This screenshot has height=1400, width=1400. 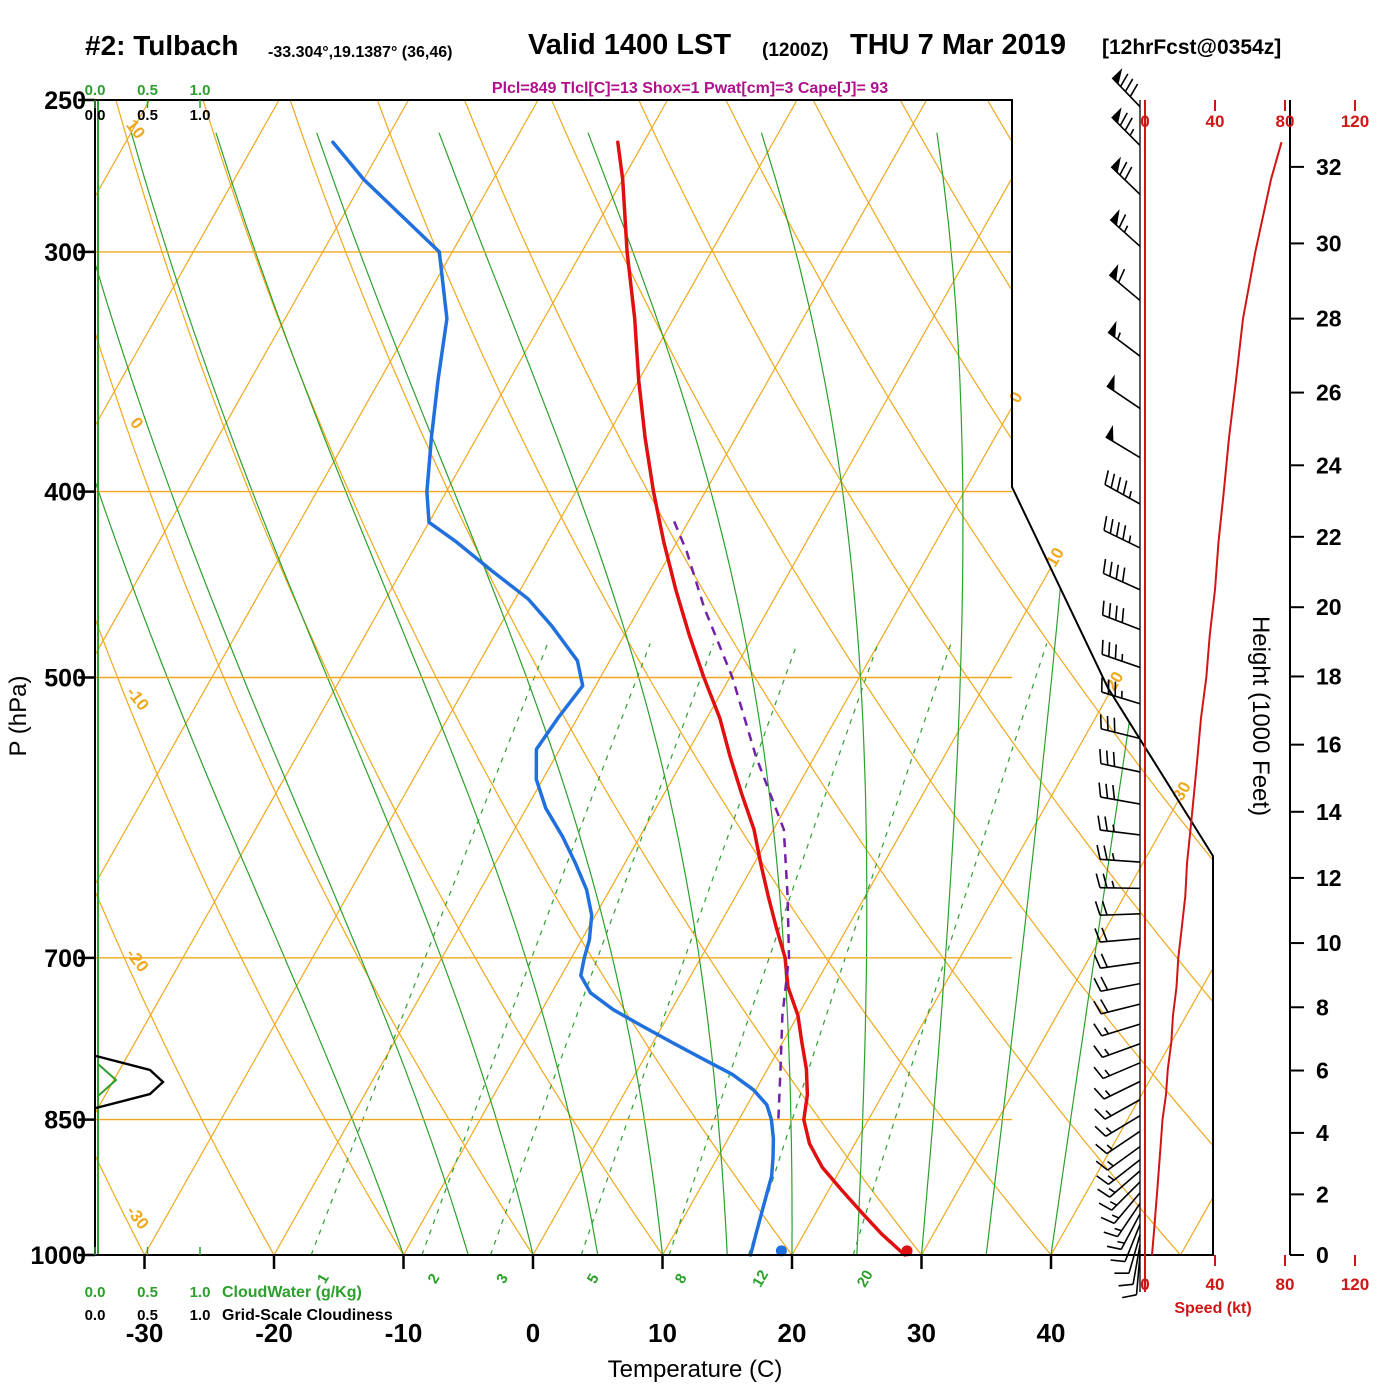 I want to click on cloud-profiles, so click(x=130, y=677).